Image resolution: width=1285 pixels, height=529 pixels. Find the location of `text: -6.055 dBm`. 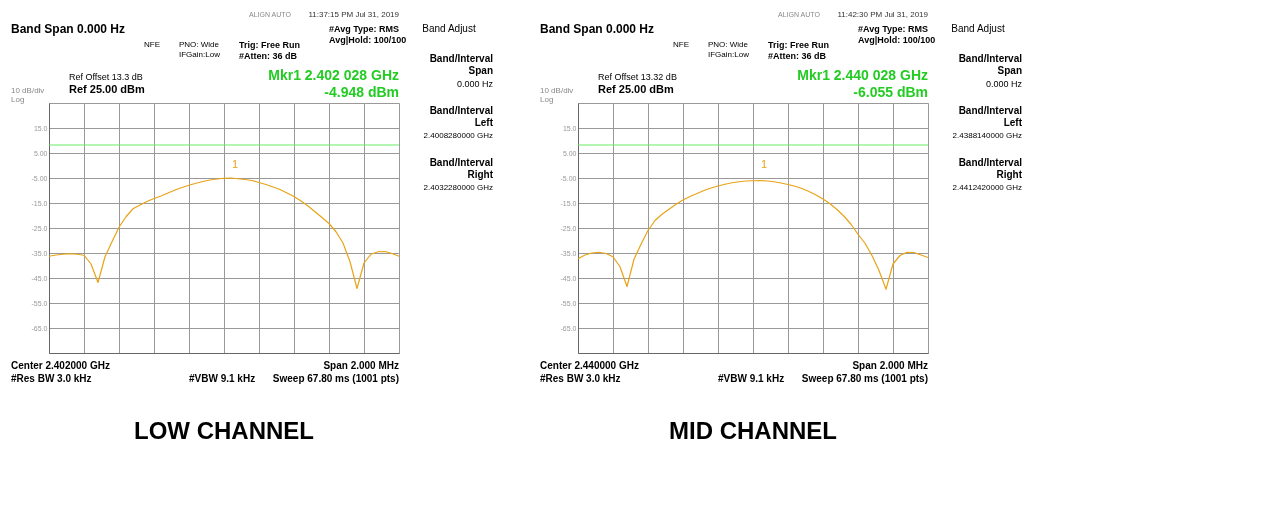

text: -6.055 dBm is located at coordinates (890, 92).